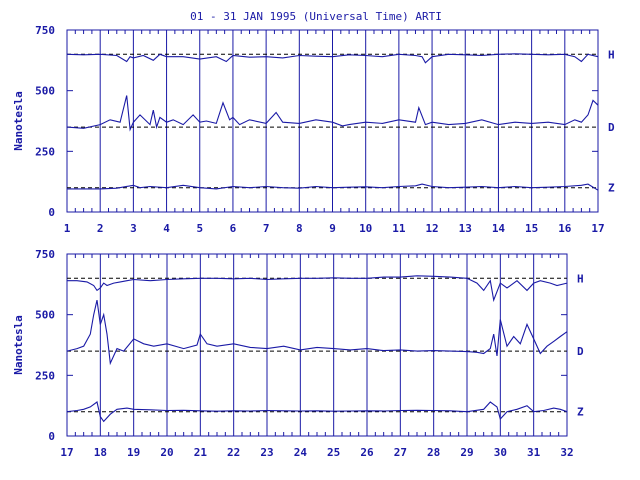 The height and width of the screenshot is (480, 640). I want to click on x-tick-label: 30, so click(500, 452).